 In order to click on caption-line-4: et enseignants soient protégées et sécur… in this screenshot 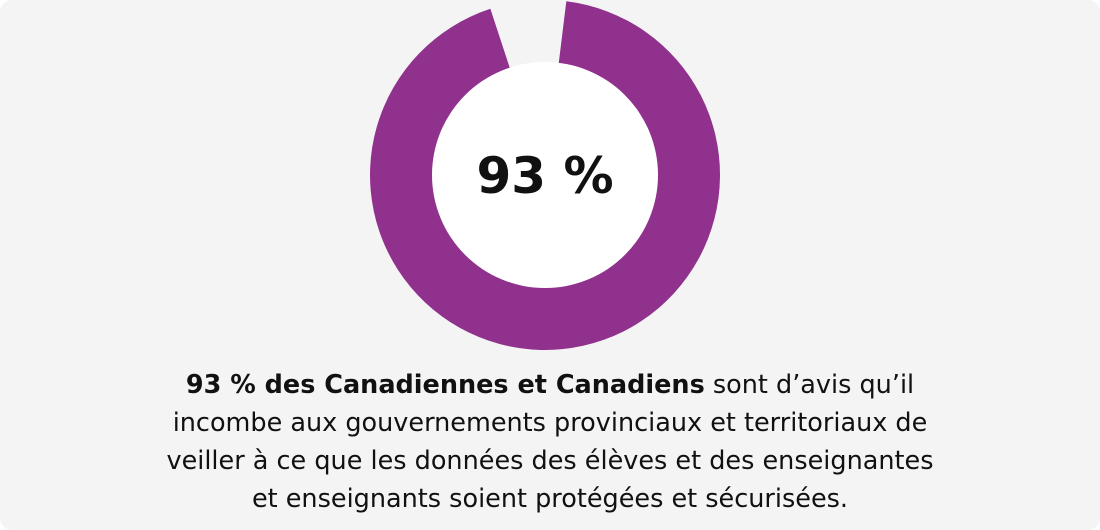, I will do `click(550, 499)`.